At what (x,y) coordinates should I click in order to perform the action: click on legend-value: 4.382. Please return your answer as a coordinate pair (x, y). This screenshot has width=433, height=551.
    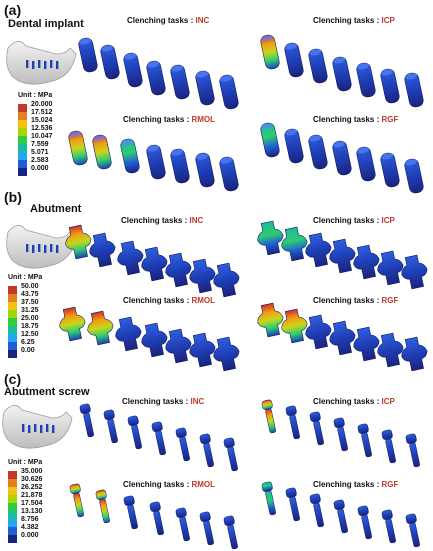
    Looking at the image, I should click on (30, 527).